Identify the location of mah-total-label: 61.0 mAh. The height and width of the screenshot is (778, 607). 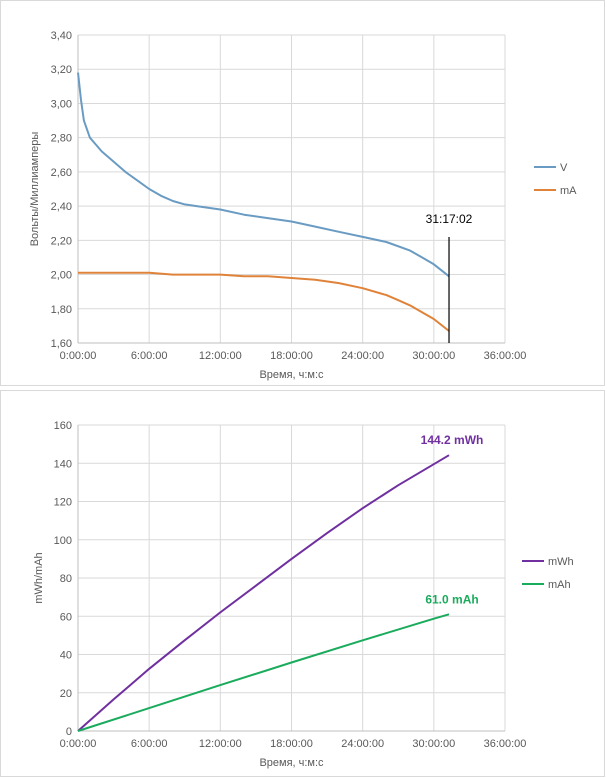
(451, 599).